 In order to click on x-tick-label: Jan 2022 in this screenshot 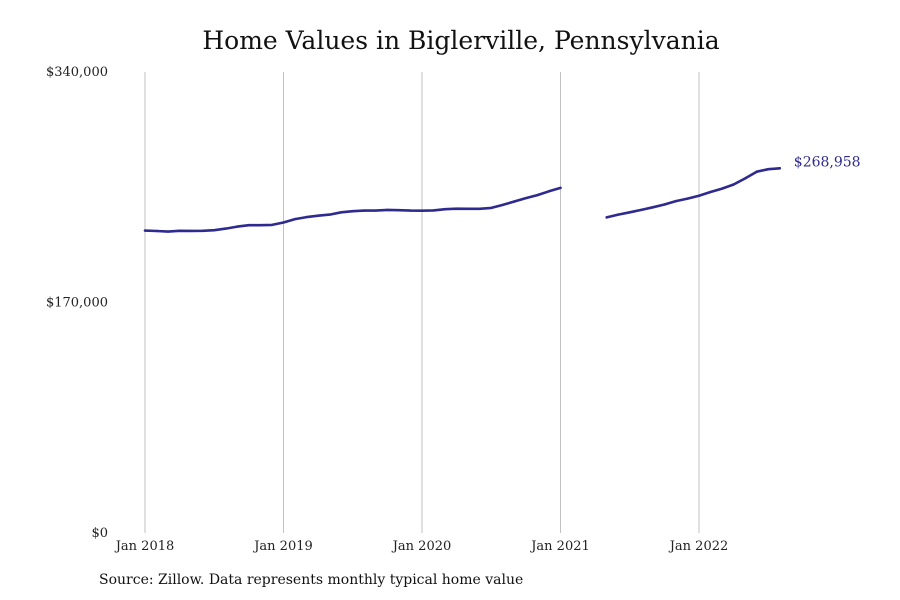, I will do `click(698, 546)`.